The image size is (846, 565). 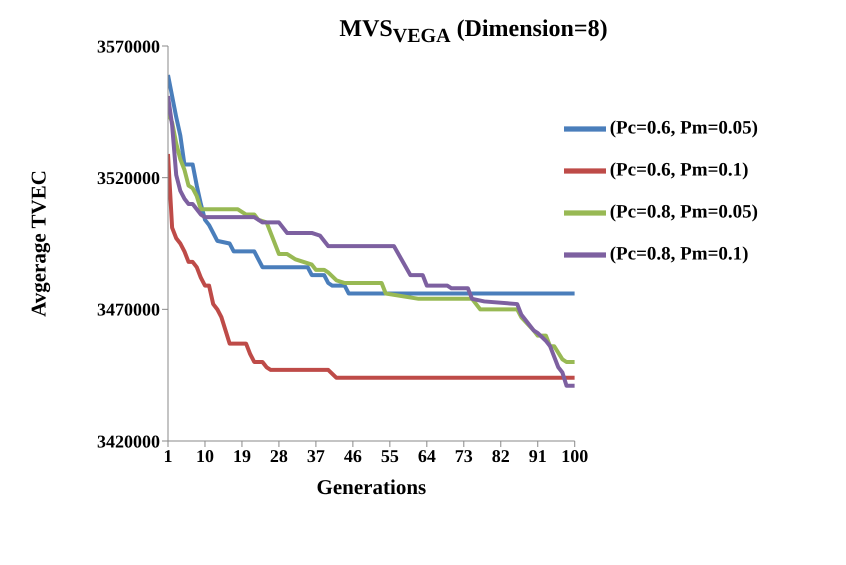 What do you see at coordinates (574, 456) in the screenshot?
I see `x-tick-label: 100` at bounding box center [574, 456].